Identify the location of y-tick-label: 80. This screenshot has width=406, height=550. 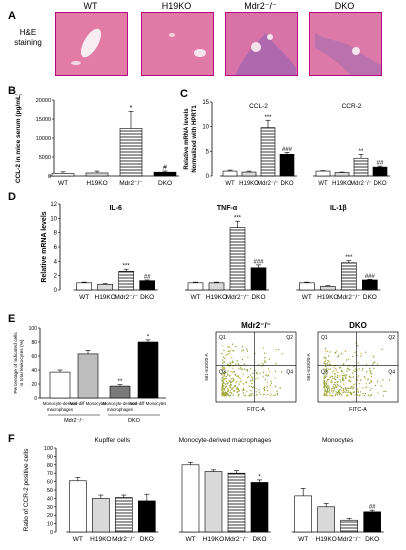
(34, 343).